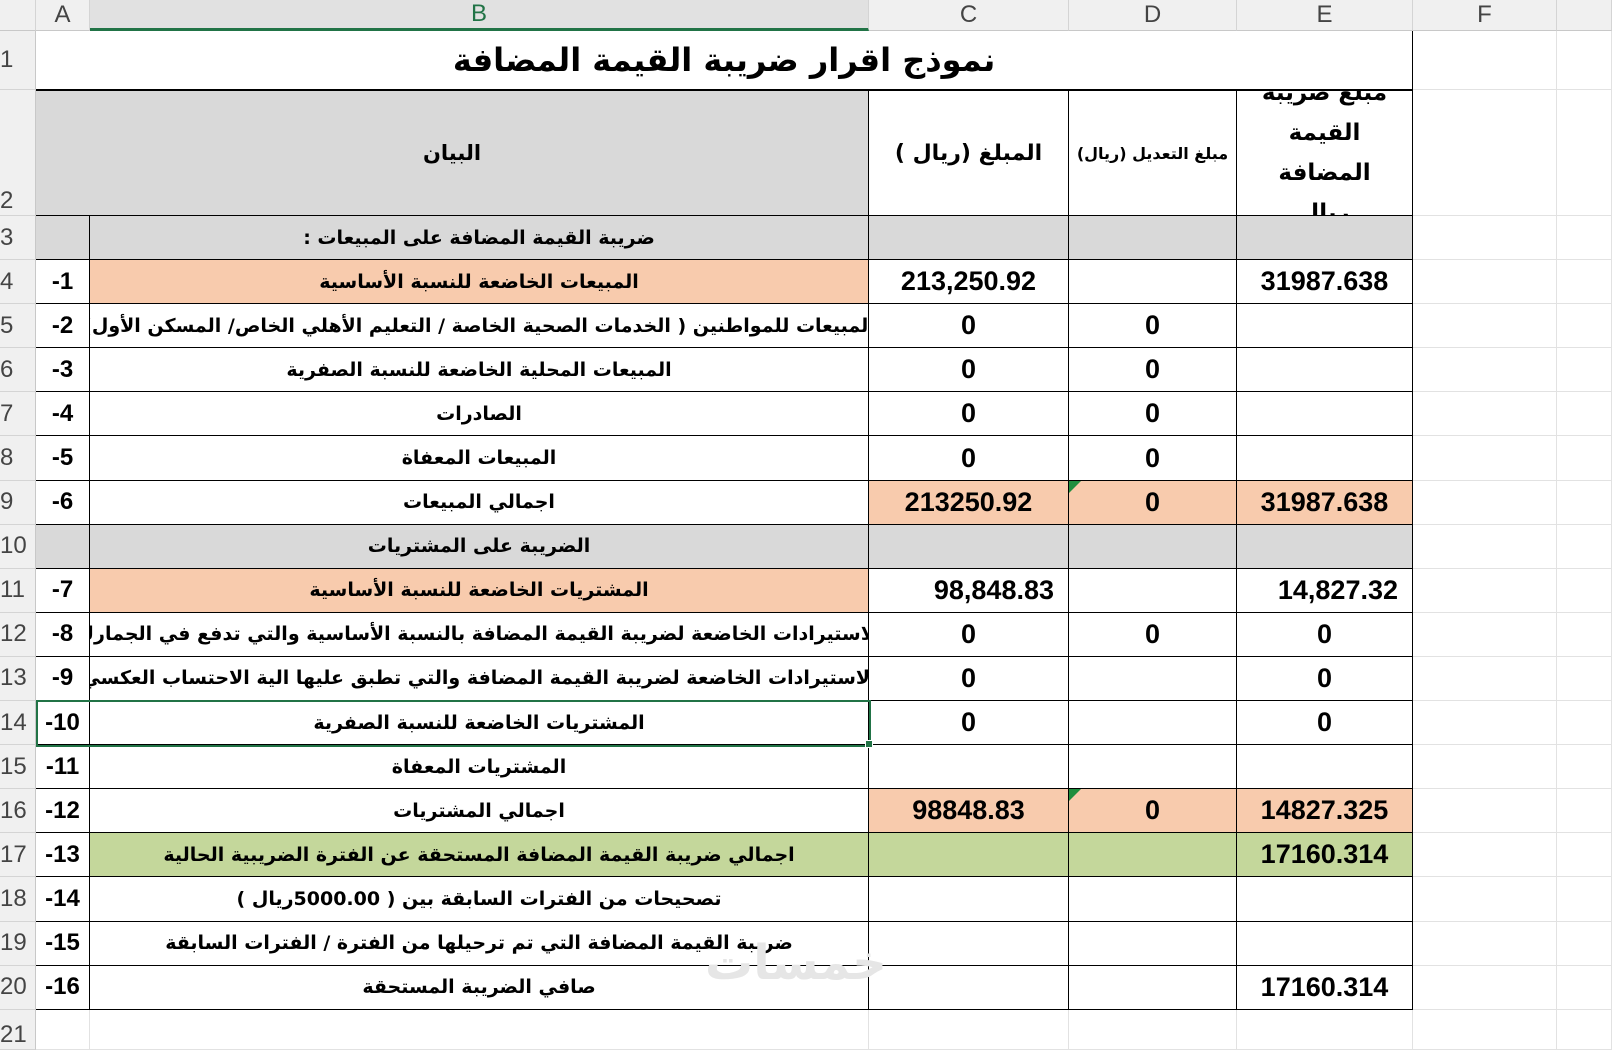 The width and height of the screenshot is (1612, 1050). I want to click on row-header-10: 10, so click(18, 546).